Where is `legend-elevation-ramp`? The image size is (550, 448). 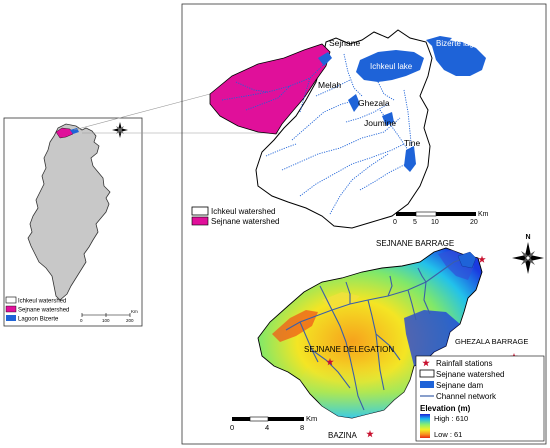 legend-elevation-ramp is located at coordinates (425, 426).